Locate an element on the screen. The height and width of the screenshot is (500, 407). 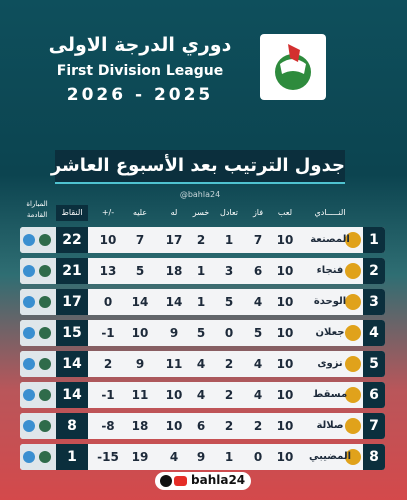
stat: 13 is located at coordinates (108, 271).